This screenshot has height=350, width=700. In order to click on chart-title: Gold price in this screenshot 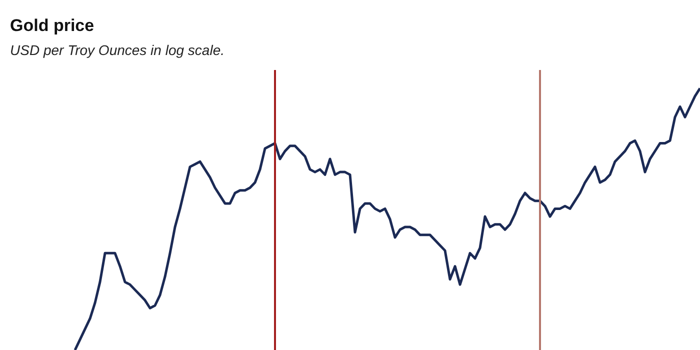, I will do `click(52, 26)`.